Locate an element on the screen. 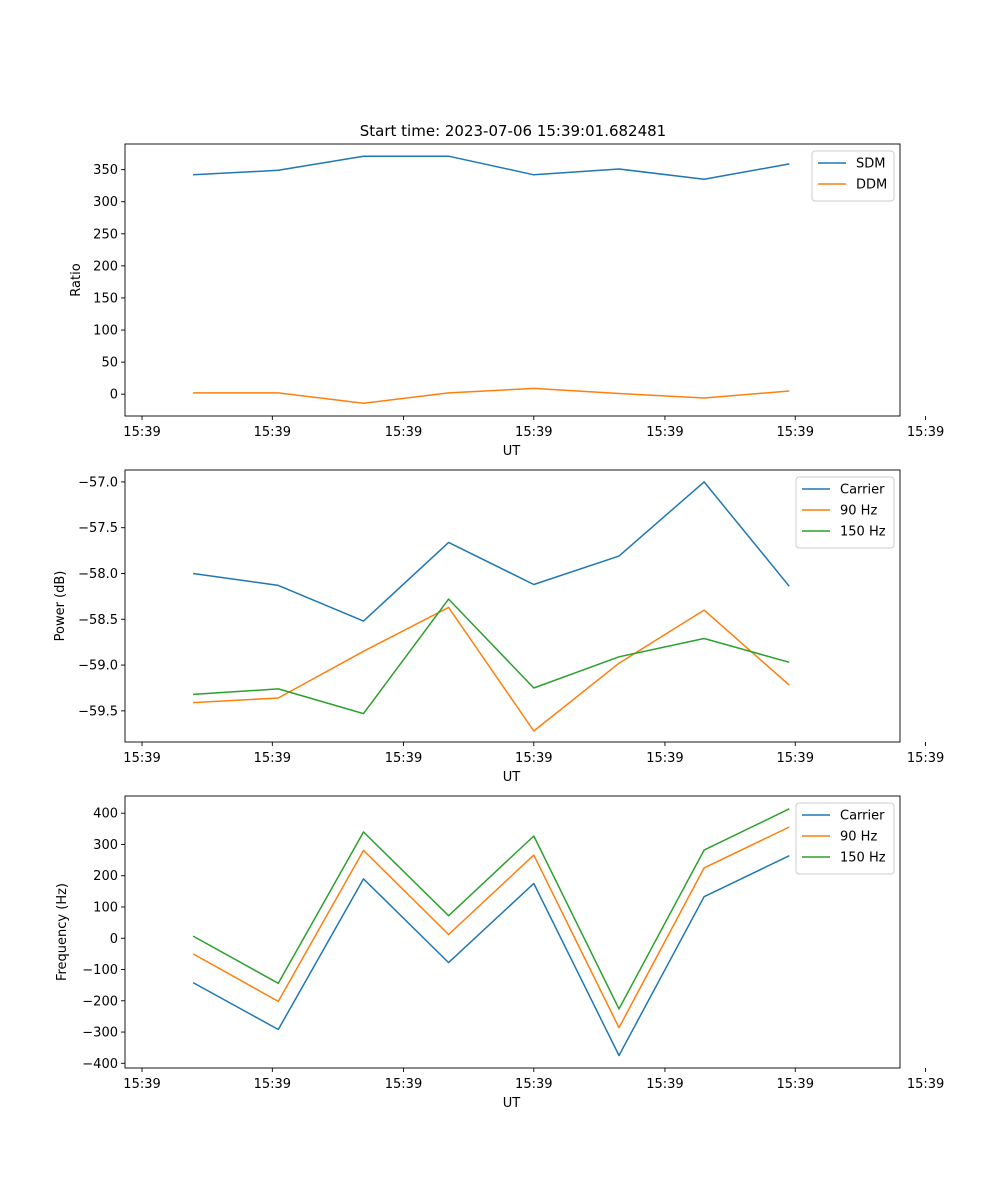 The image size is (1000, 1200). series-line-sdm is located at coordinates (491, 168).